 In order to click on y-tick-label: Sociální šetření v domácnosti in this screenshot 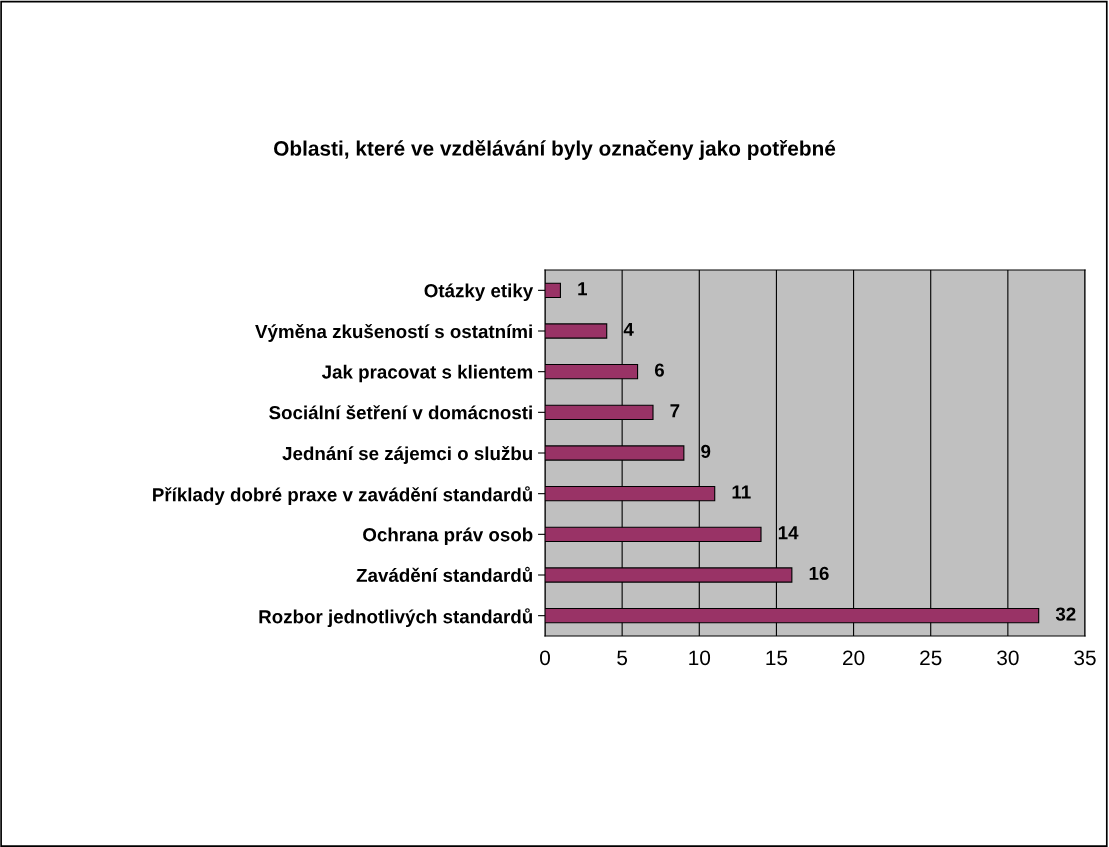, I will do `click(400, 412)`.